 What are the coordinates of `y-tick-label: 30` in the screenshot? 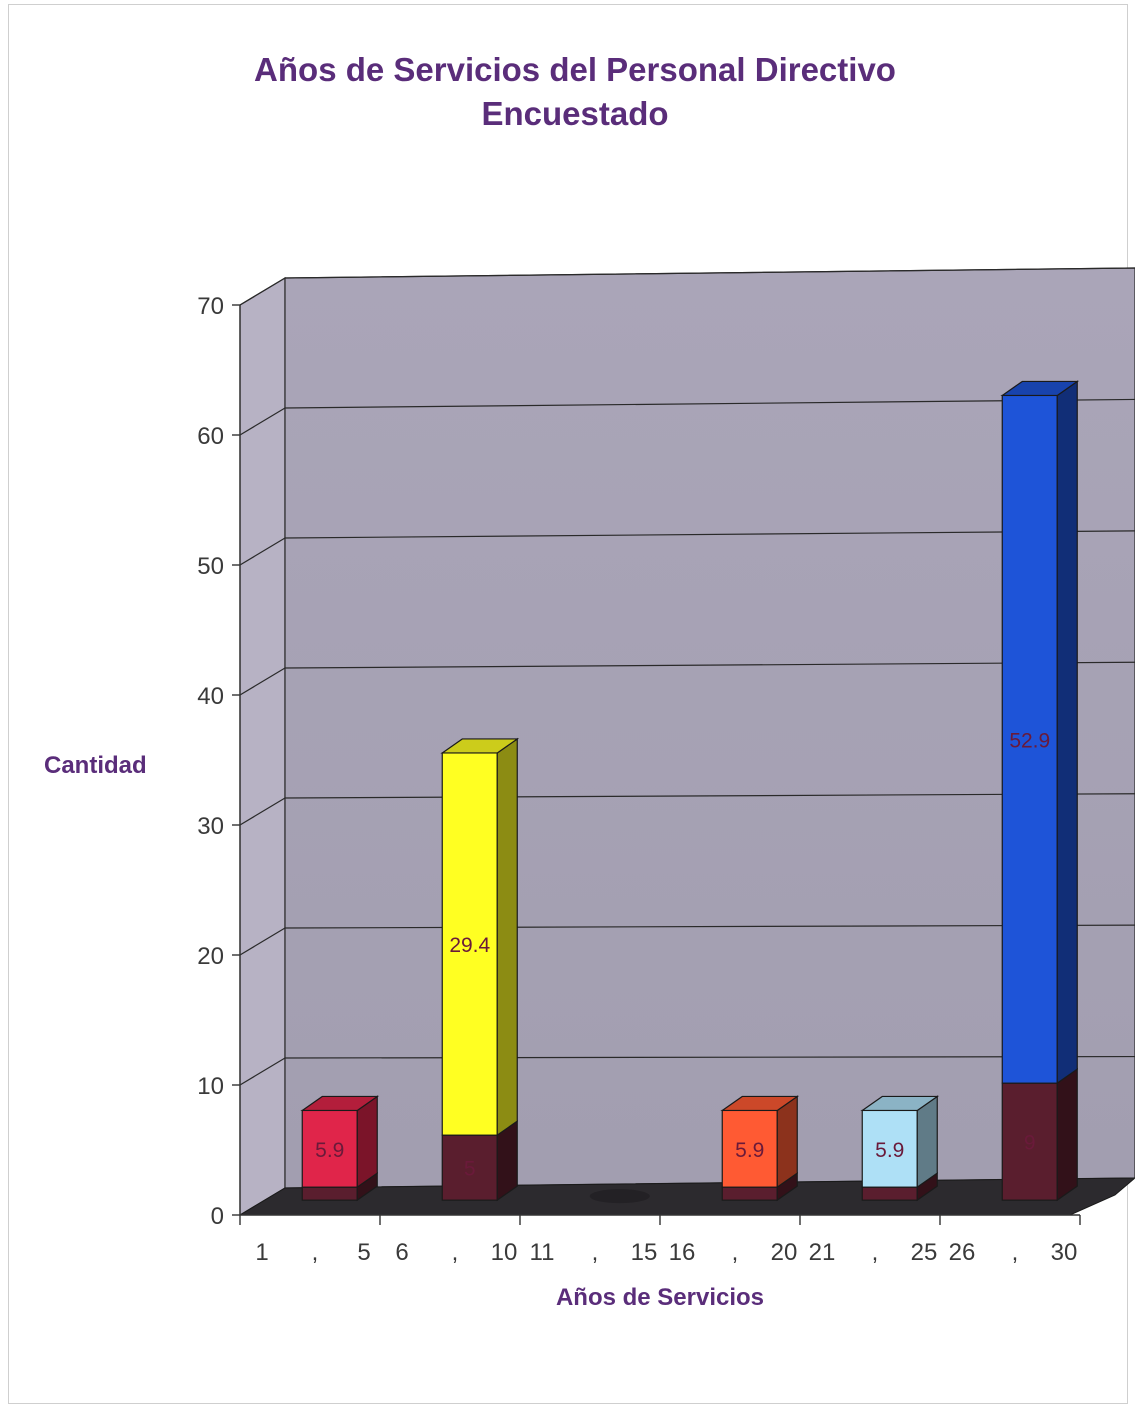 It's located at (210, 826).